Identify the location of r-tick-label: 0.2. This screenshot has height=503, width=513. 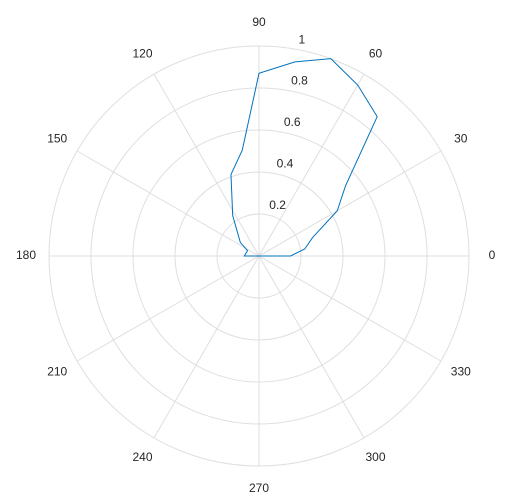
(277, 205).